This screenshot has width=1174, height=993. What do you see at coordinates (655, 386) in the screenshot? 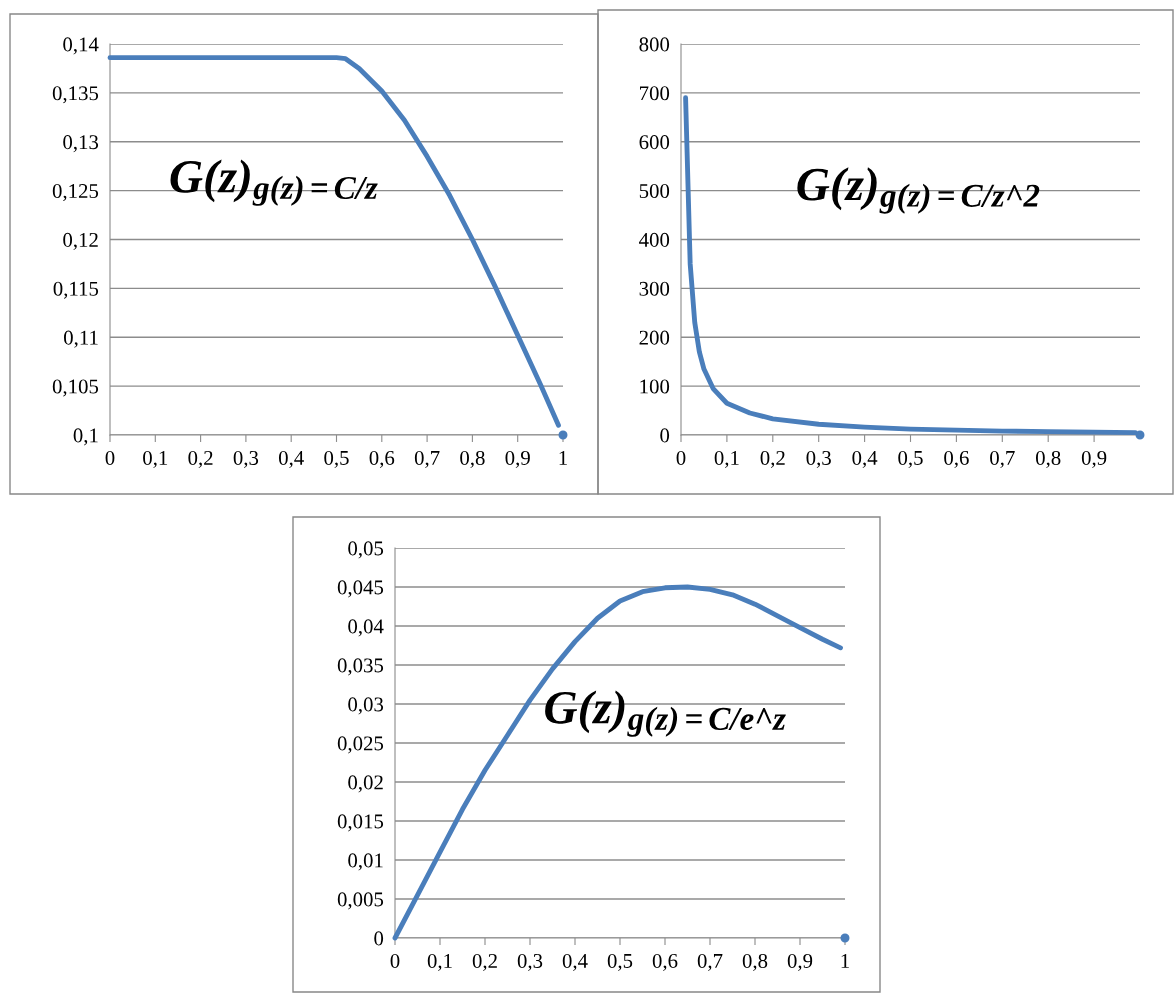
I see `y-tick-label: 100` at bounding box center [655, 386].